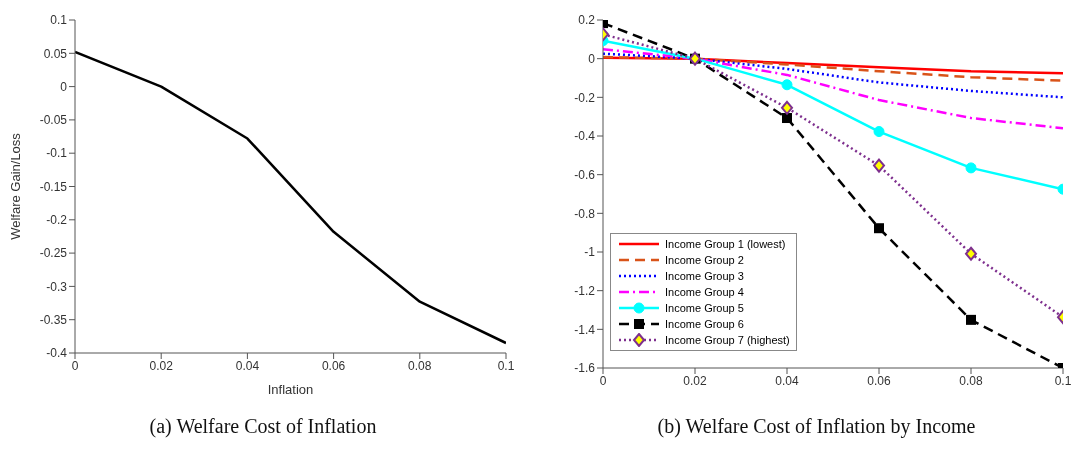  What do you see at coordinates (59, 20) in the screenshot?
I see `y-tick-label: 0.1` at bounding box center [59, 20].